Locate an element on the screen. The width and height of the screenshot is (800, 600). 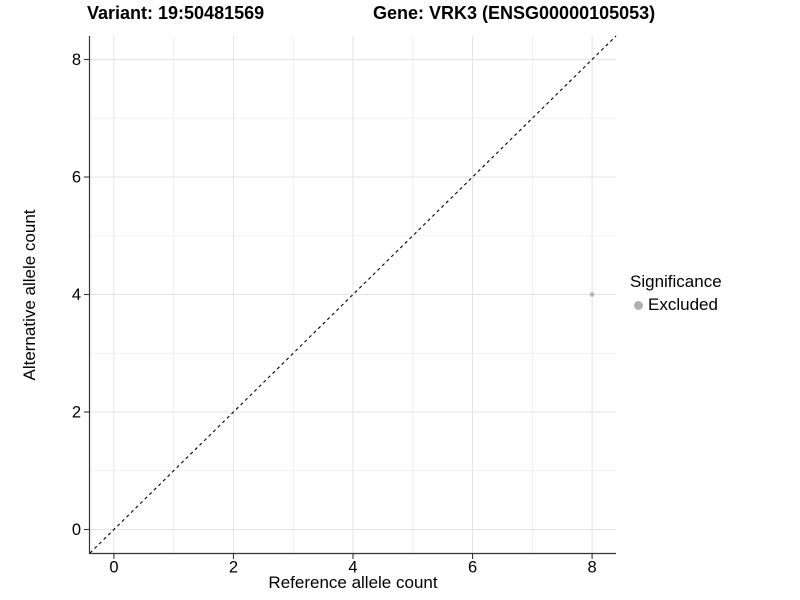
legend-title: Significance is located at coordinates (676, 281).